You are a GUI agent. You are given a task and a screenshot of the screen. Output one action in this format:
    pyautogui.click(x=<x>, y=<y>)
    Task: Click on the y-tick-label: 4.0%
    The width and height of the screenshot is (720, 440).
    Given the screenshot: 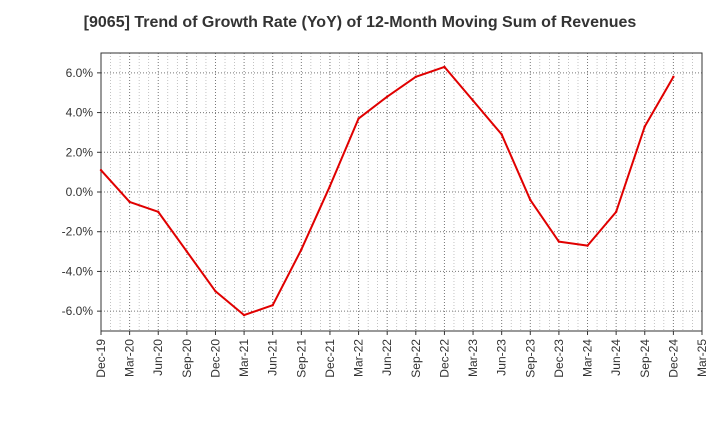 What is the action you would take?
    pyautogui.click(x=80, y=113)
    